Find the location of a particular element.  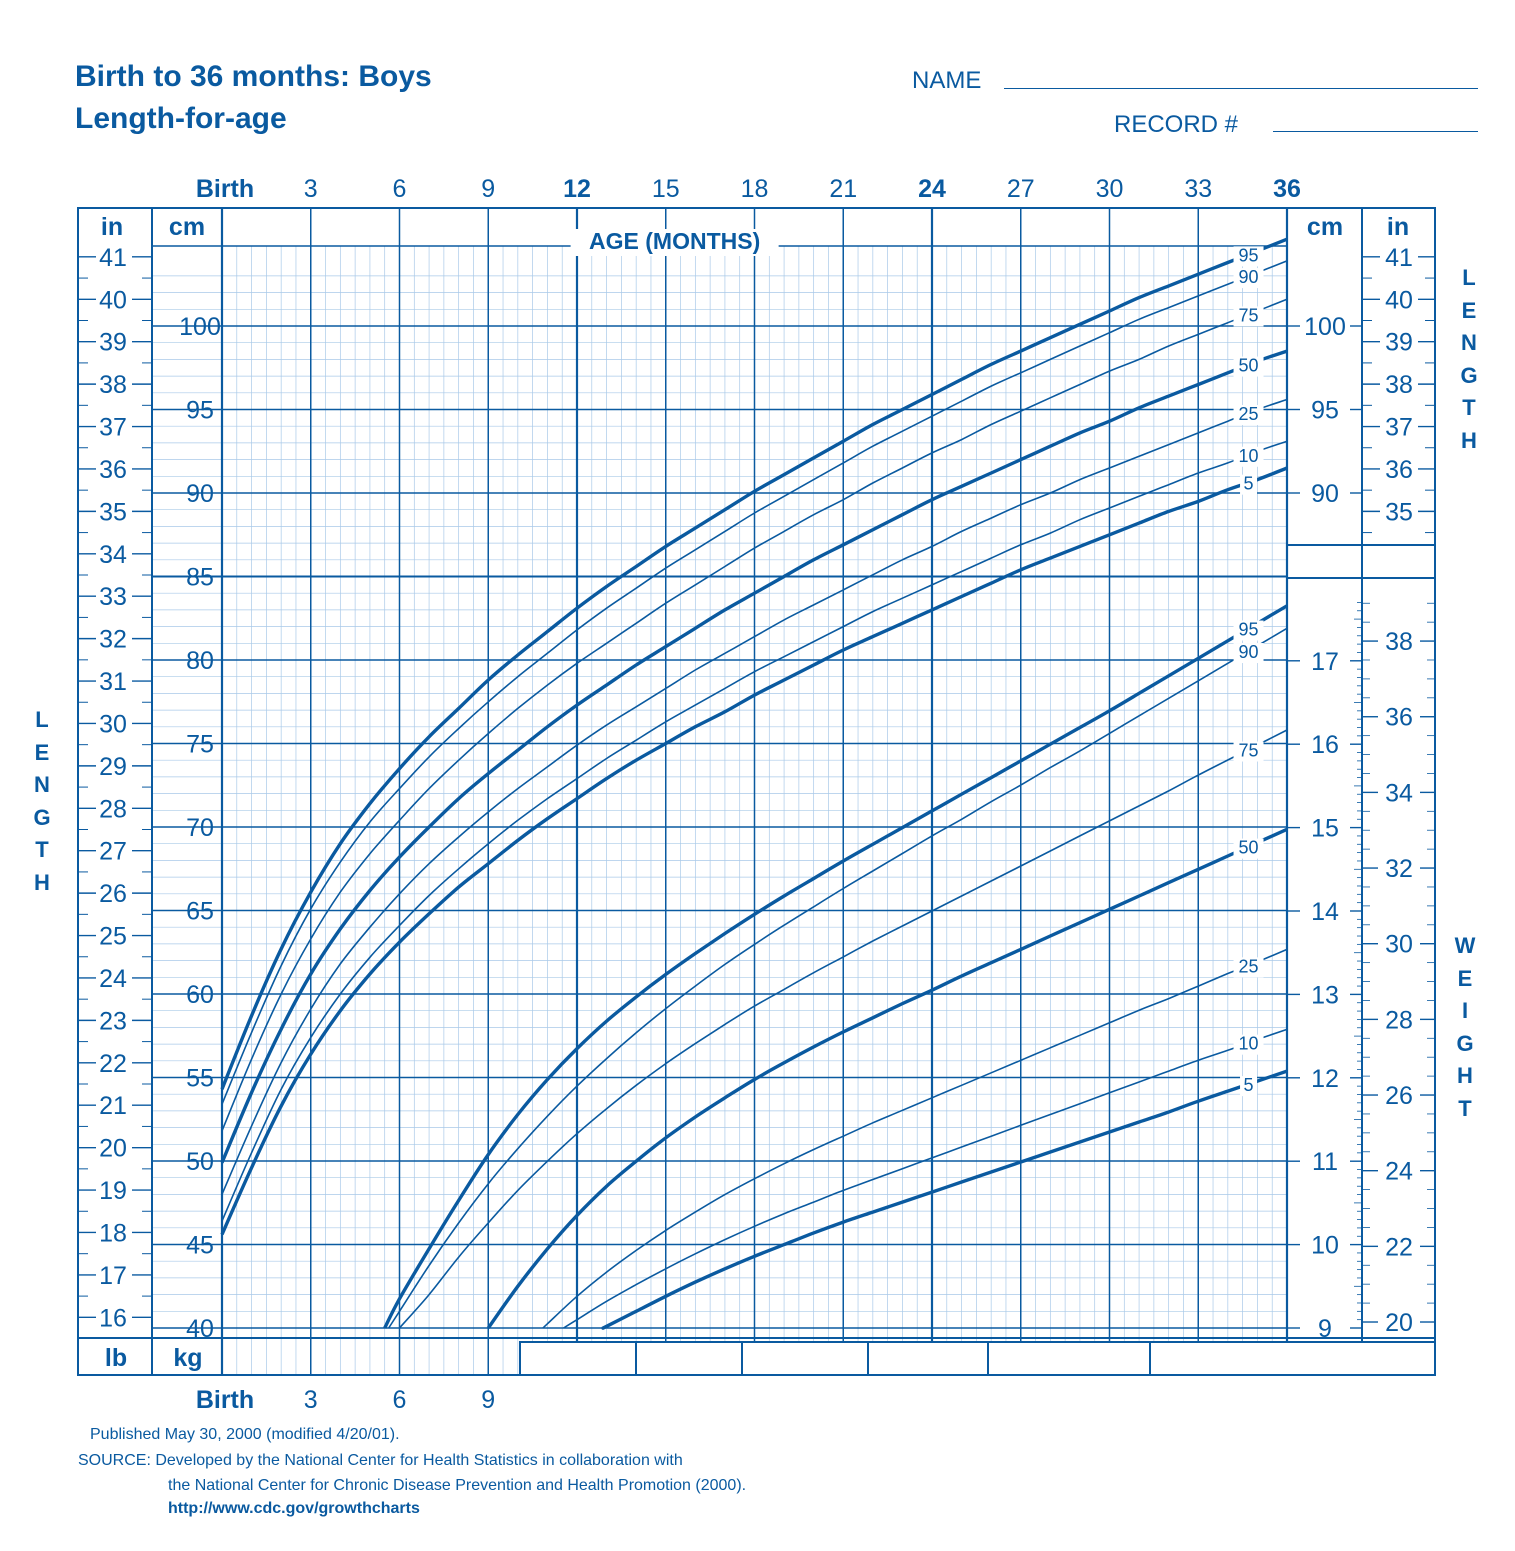

in-tick-label-left: 39 is located at coordinates (113, 343).